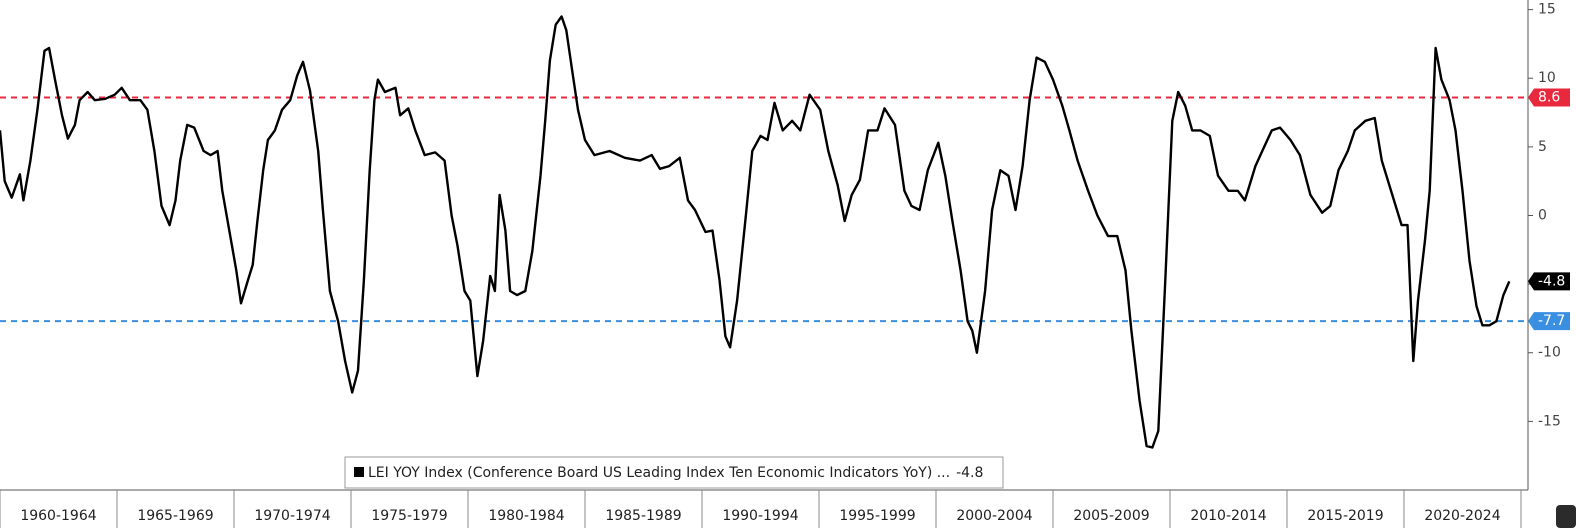  What do you see at coordinates (359, 472) in the screenshot?
I see `legend-swatch` at bounding box center [359, 472].